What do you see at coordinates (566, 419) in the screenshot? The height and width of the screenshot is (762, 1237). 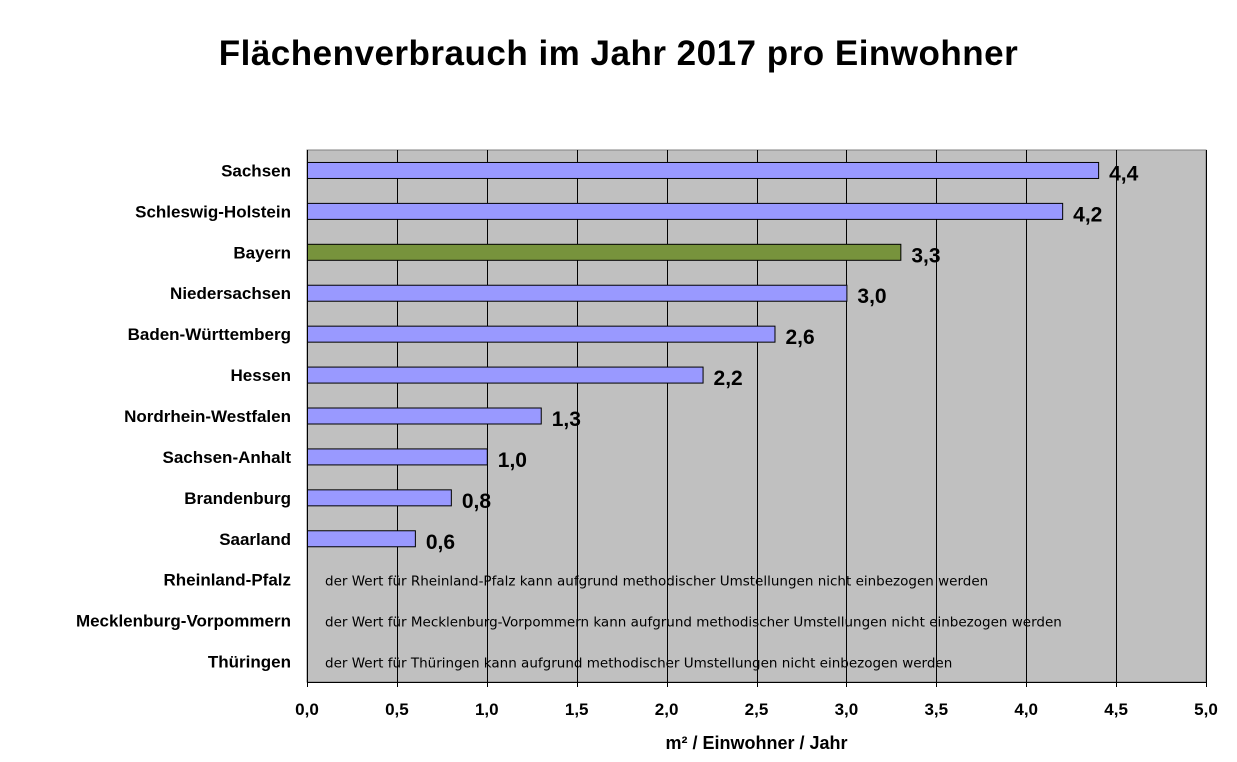 I see `data-label: 1,3` at bounding box center [566, 419].